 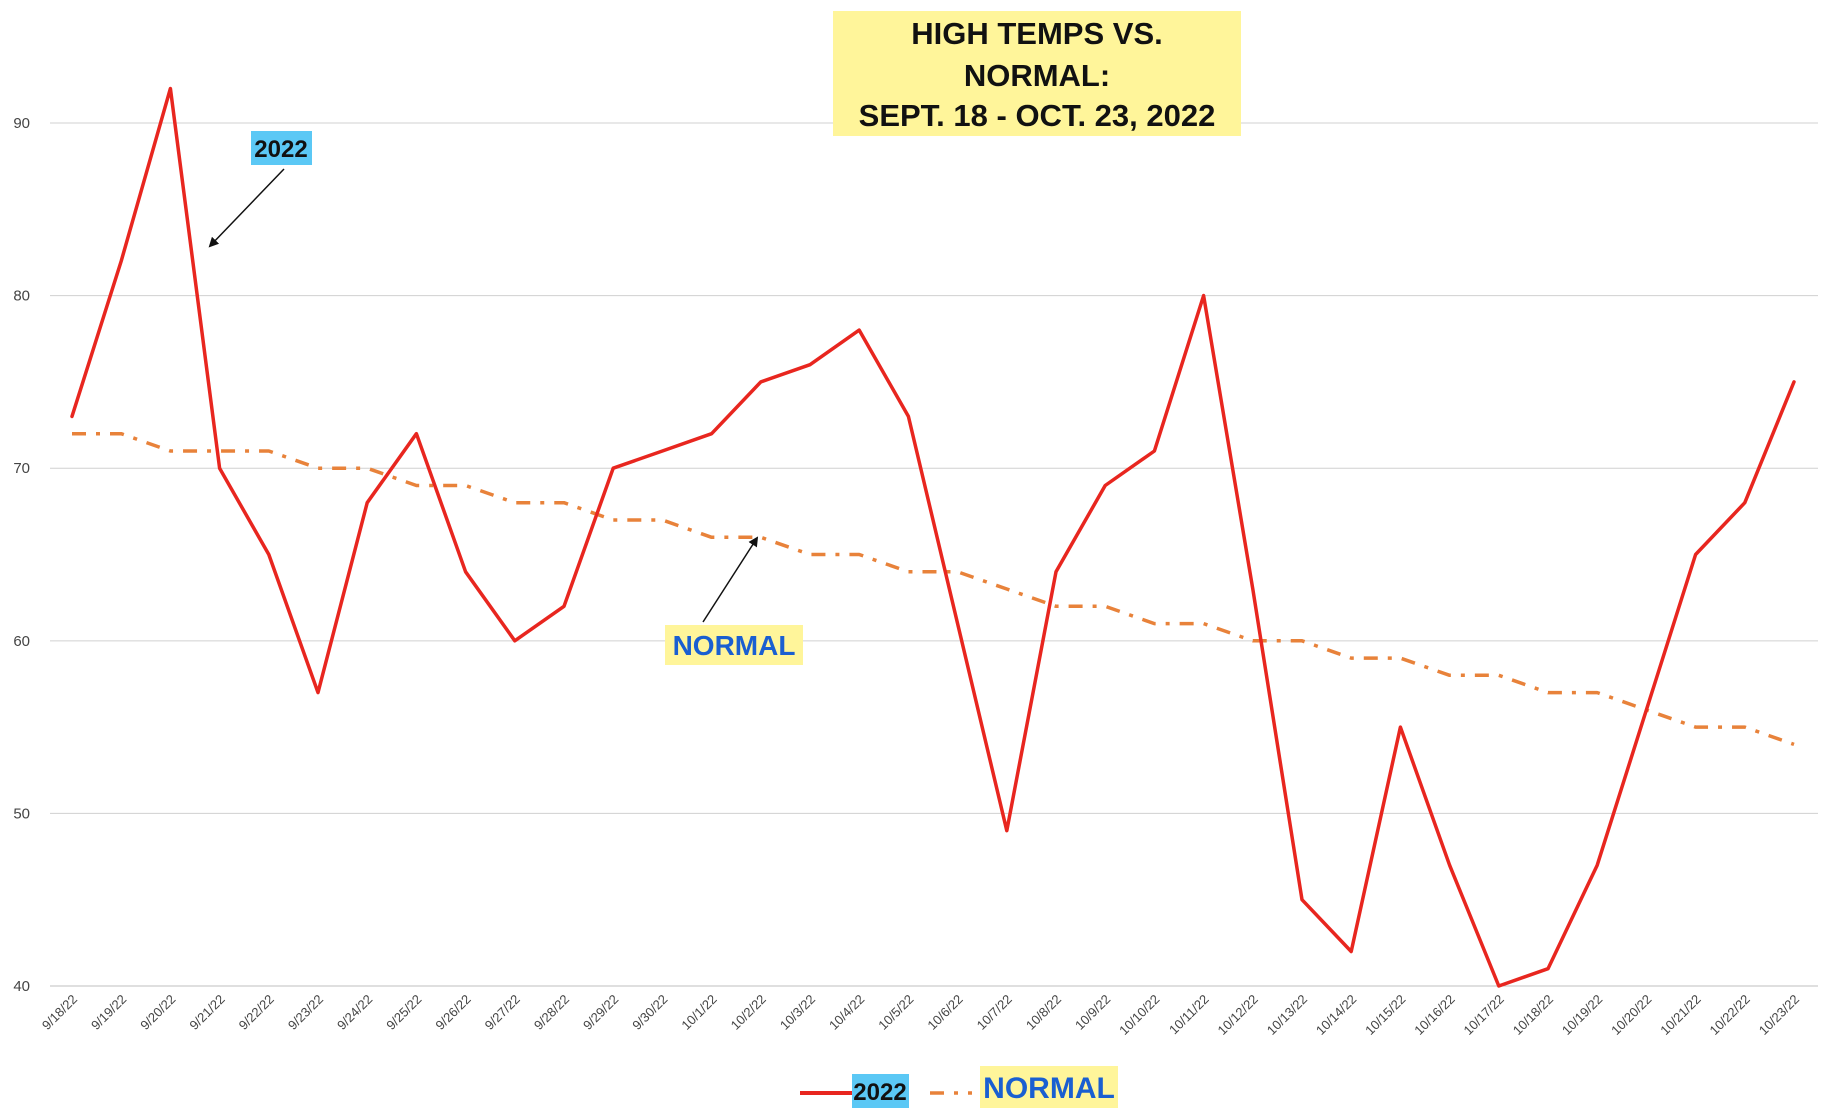 What do you see at coordinates (1189, 1015) in the screenshot?
I see `x-tick-label: 10/11/22` at bounding box center [1189, 1015].